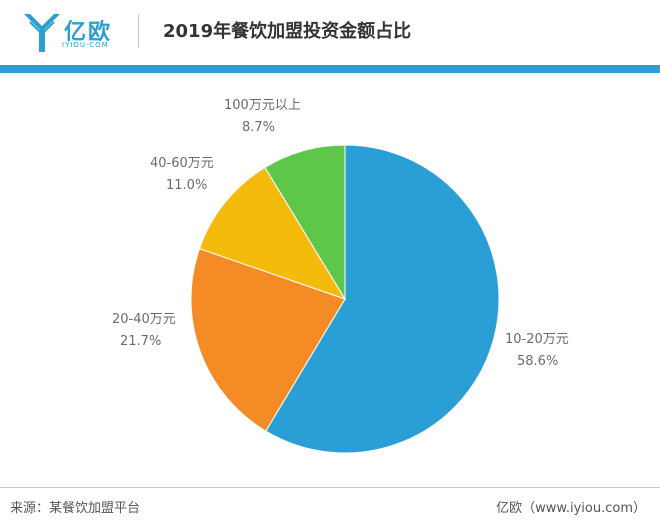 The width and height of the screenshot is (660, 525). Describe the element at coordinates (537, 351) in the screenshot. I see `slice-label-10-20: 10-20万元 58.6%` at that location.